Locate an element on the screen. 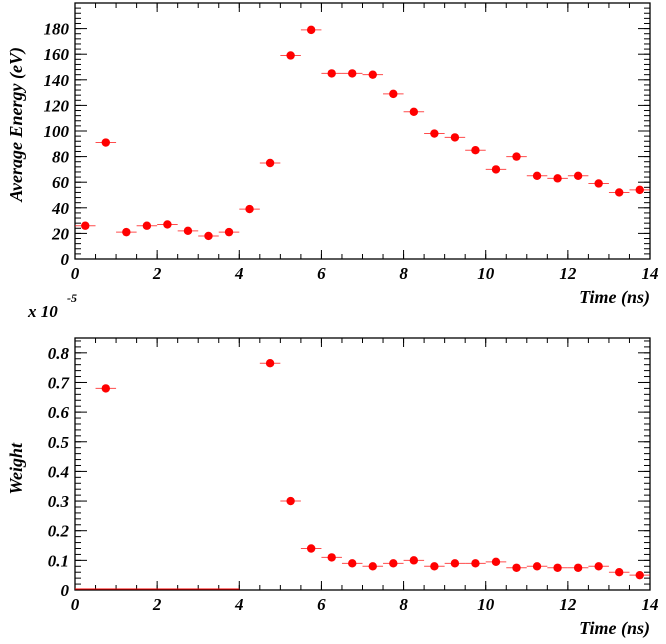  y-tick-label: 0.6 is located at coordinates (59, 412).